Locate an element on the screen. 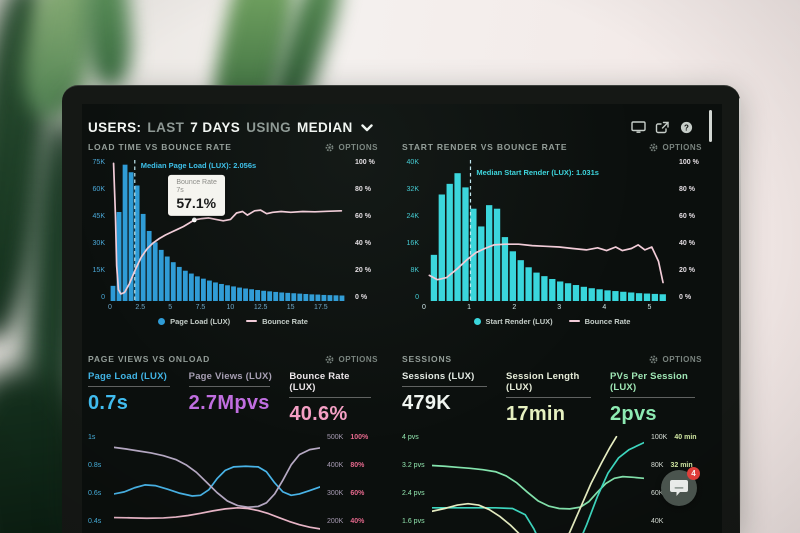 The image size is (800, 533). chart-legend: Start Render (LUX) Bounce Rate is located at coordinates (552, 321).